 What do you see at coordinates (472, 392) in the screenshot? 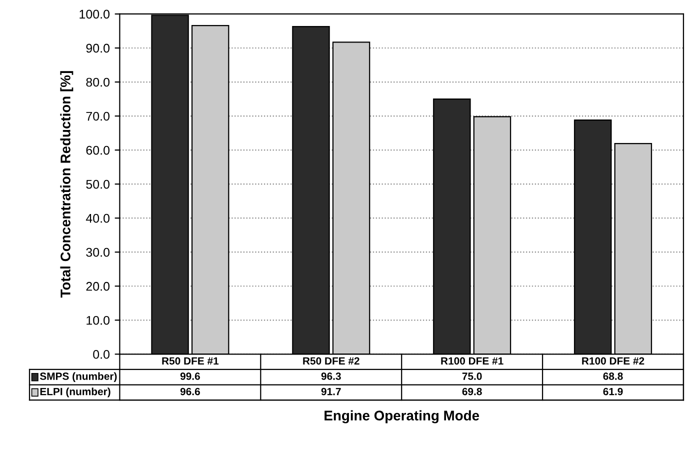
I see `data-label: 69.8` at bounding box center [472, 392].